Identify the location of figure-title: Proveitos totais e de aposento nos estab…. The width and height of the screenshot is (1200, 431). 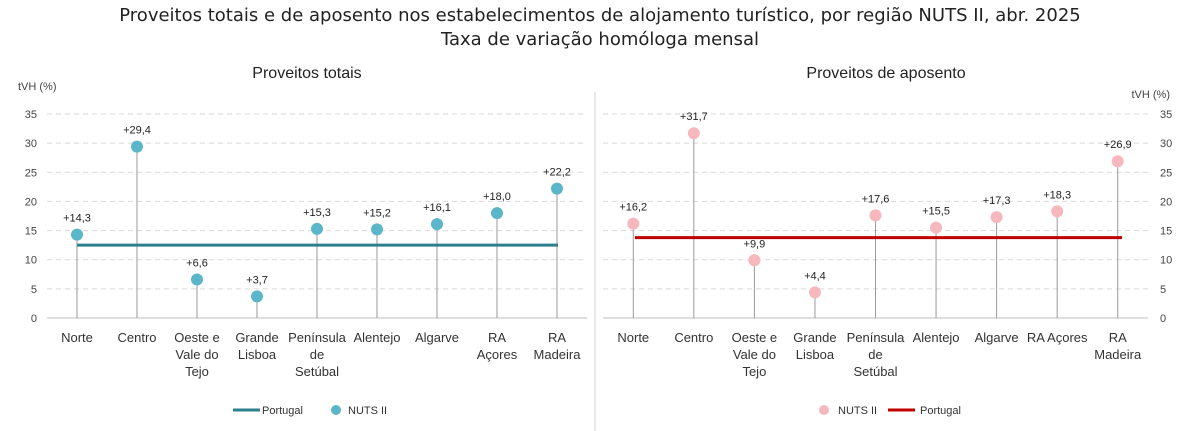
(600, 15).